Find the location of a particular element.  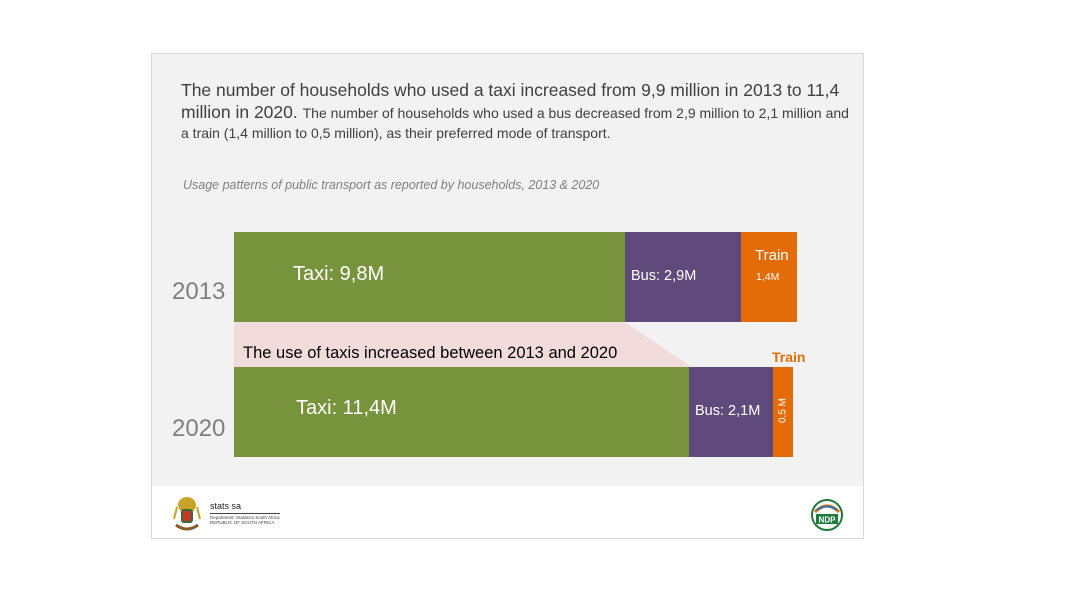

bar-bus-2020 is located at coordinates (731, 412).